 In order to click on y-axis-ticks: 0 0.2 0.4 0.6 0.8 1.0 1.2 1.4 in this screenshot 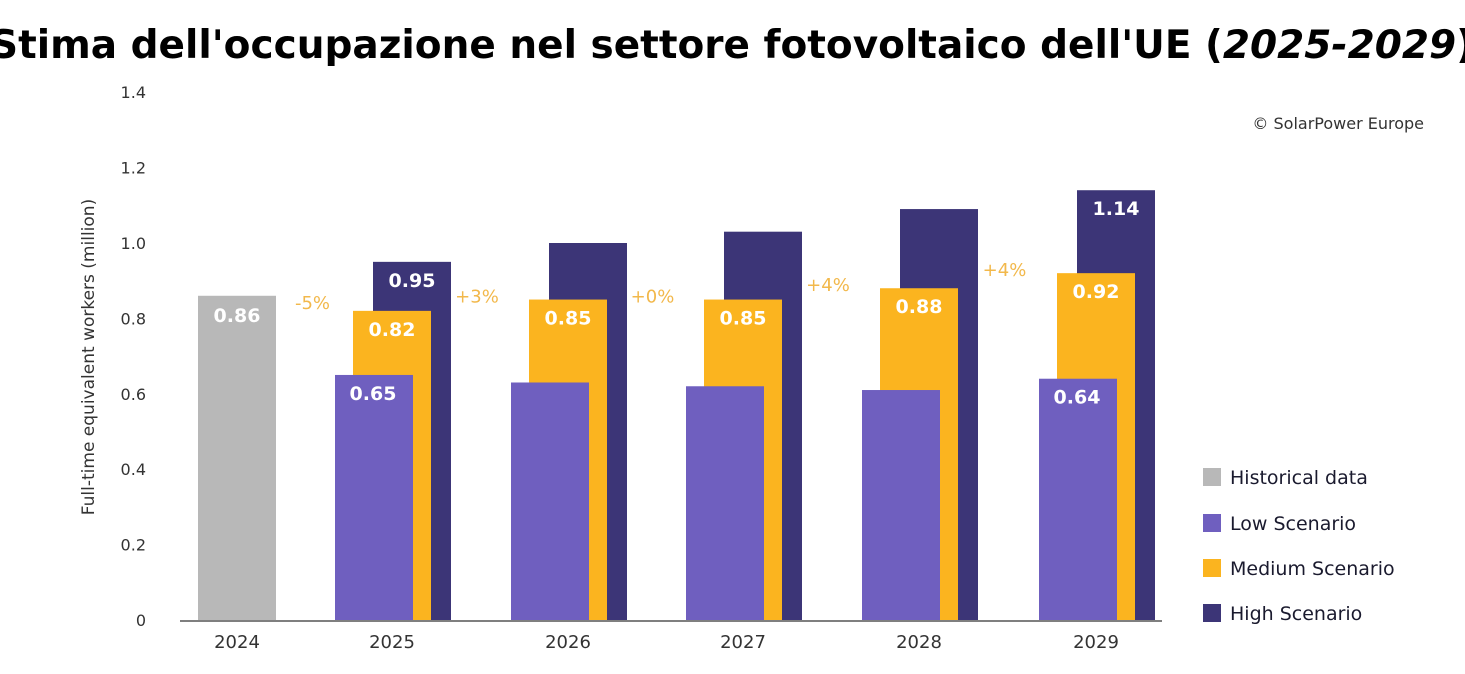, I will do `click(133, 356)`.